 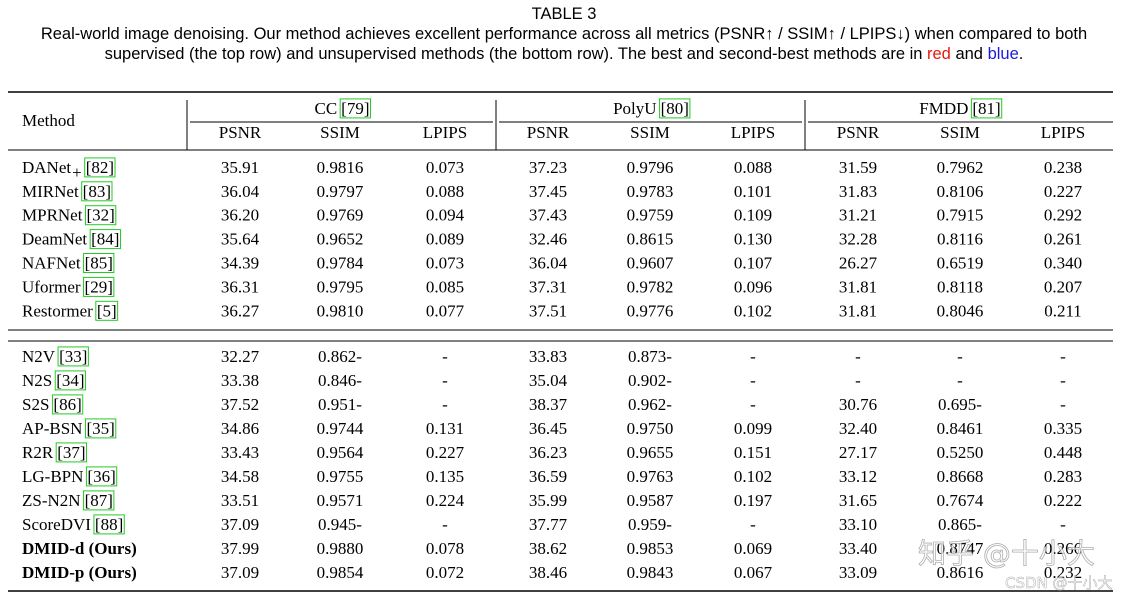 I want to click on table-cell: 0.088, so click(x=753, y=167).